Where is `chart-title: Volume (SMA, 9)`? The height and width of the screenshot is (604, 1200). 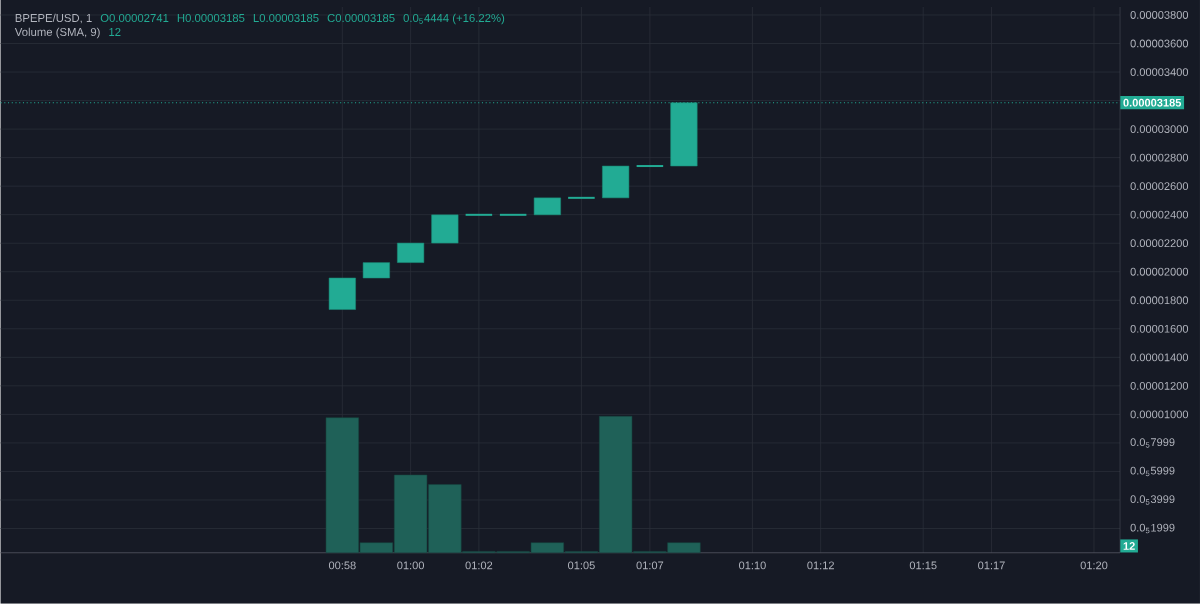
chart-title: Volume (SMA, 9) is located at coordinates (57, 33).